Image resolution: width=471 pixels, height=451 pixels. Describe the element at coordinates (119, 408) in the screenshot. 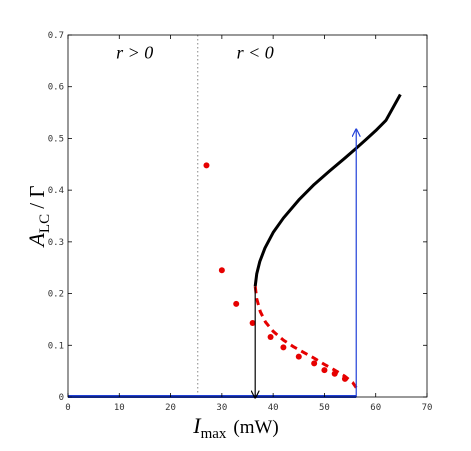

I see `x-tick-label: 10` at that location.